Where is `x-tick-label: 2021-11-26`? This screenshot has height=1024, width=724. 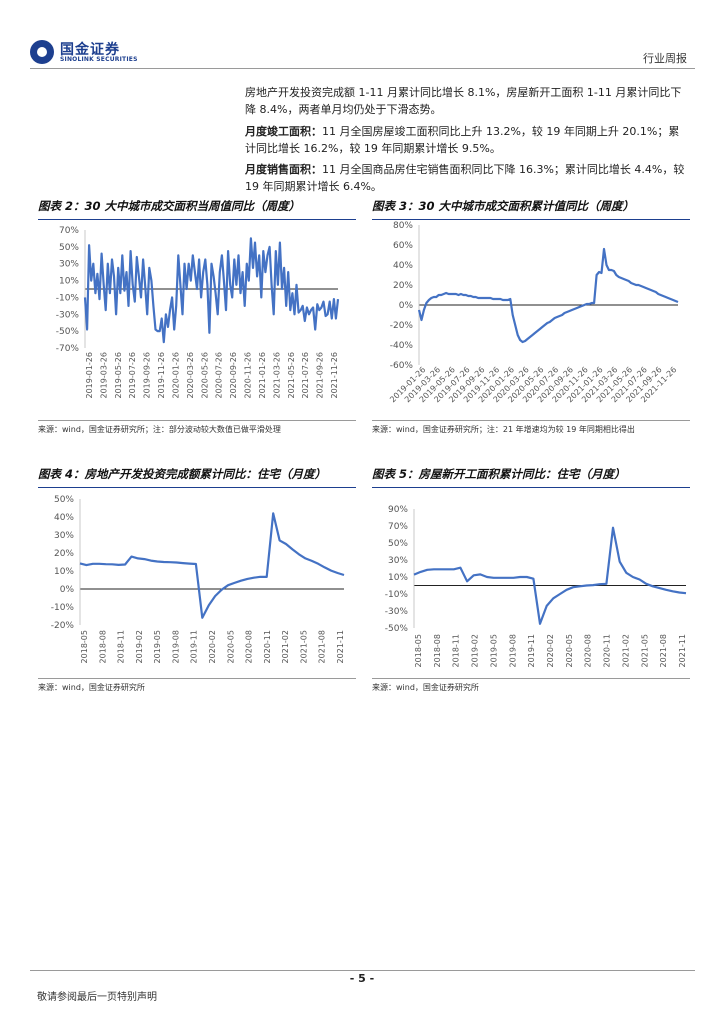 x-tick-label: 2021-11-26 is located at coordinates (334, 375).